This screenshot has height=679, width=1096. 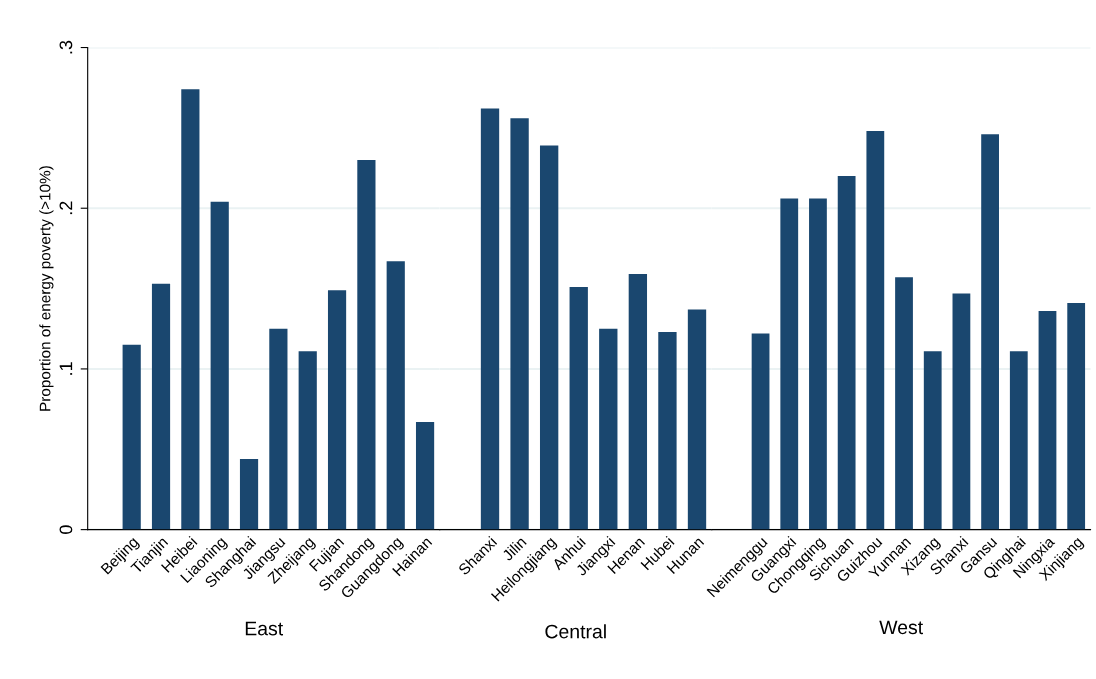 I want to click on y-tick-label: .3, so click(x=66, y=47).